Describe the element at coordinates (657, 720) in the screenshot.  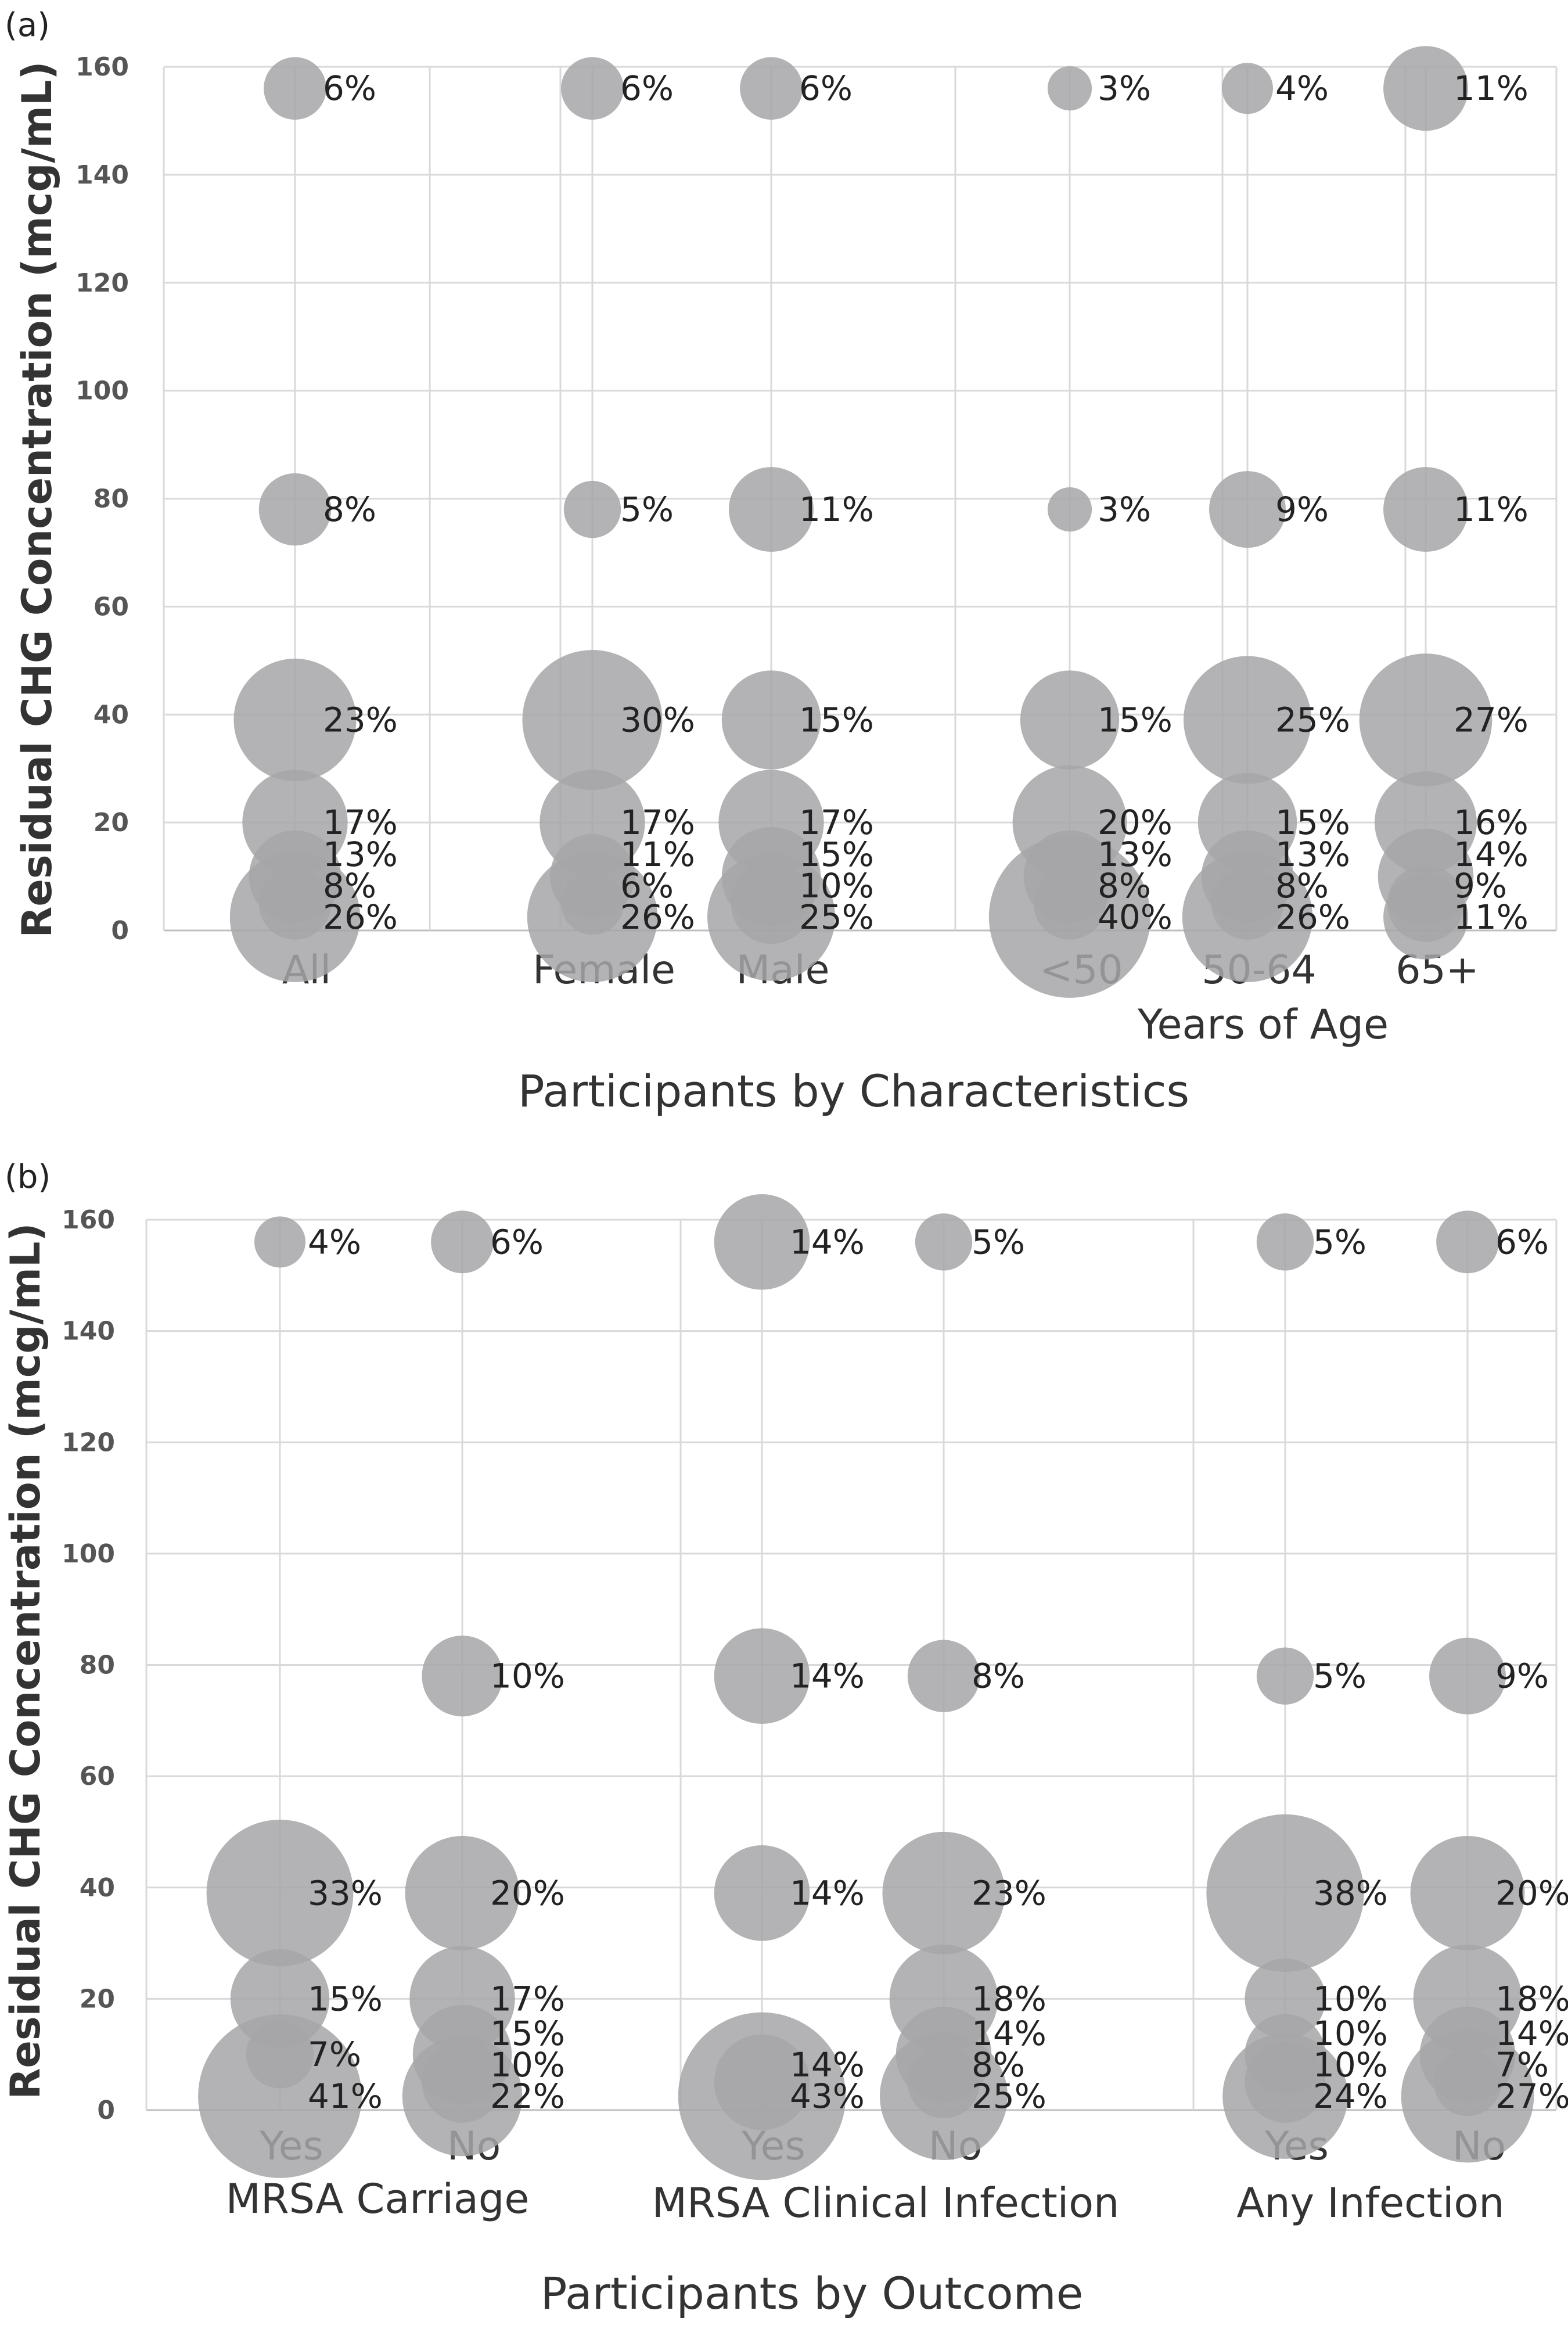
I see `panel-a-percent-label: 30%` at that location.